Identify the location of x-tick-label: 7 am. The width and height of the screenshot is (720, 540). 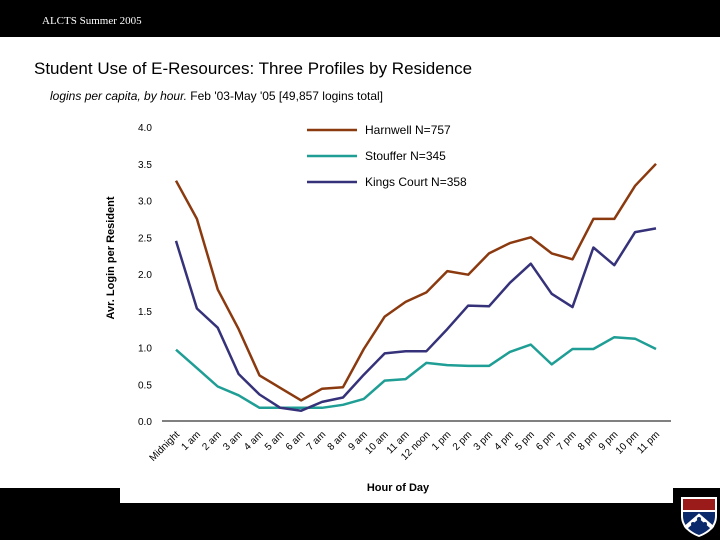
(317, 441).